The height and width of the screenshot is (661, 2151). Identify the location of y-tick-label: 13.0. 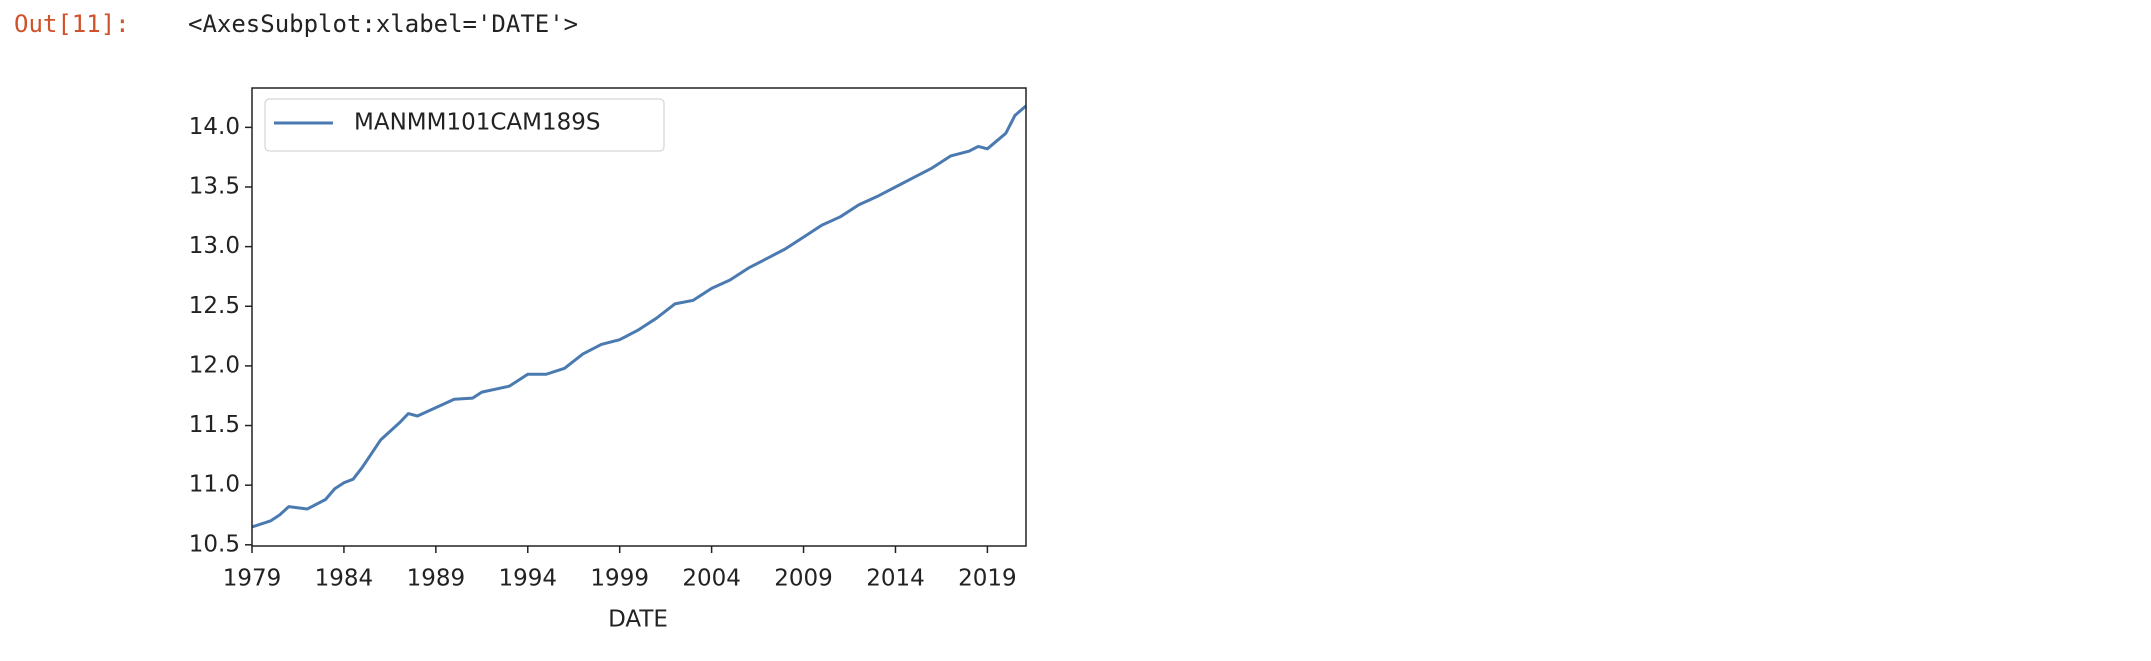
(214, 246).